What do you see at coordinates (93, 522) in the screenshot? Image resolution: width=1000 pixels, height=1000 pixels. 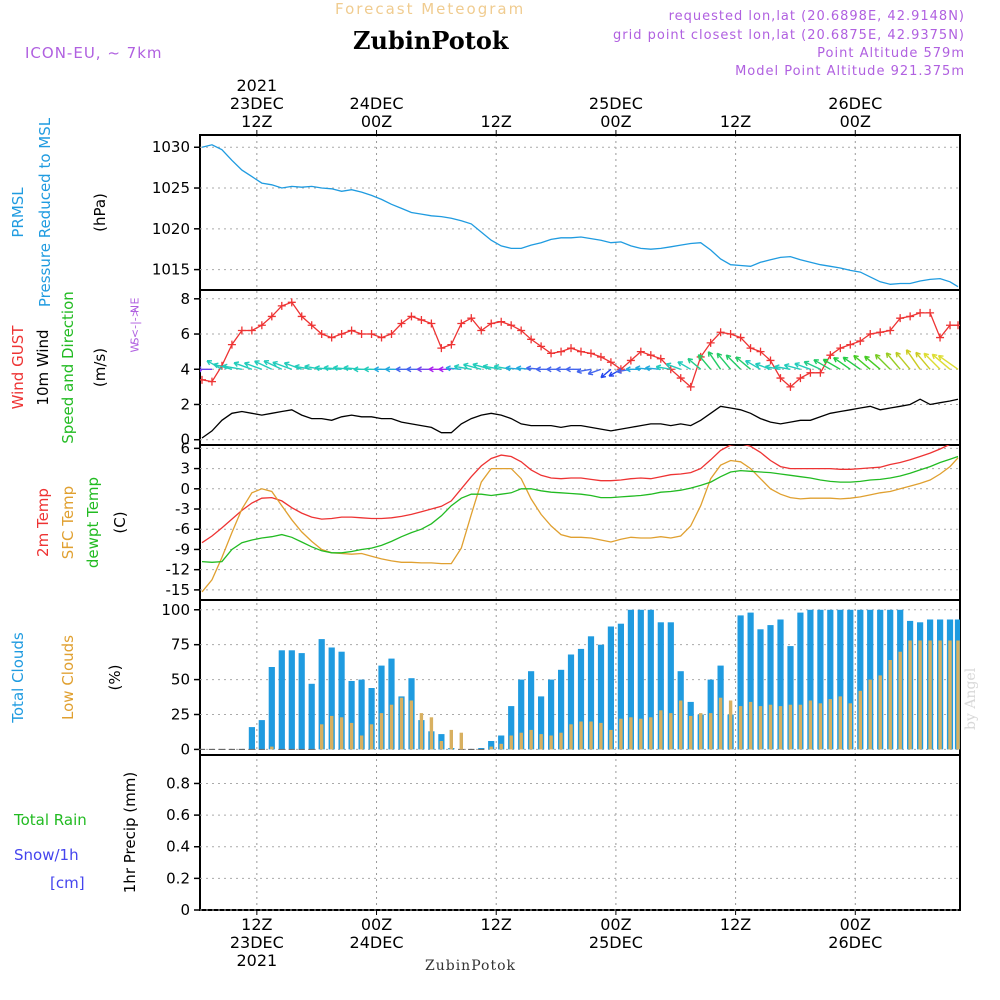 I see `temperature-axis-label: dewpt Temp` at bounding box center [93, 522].